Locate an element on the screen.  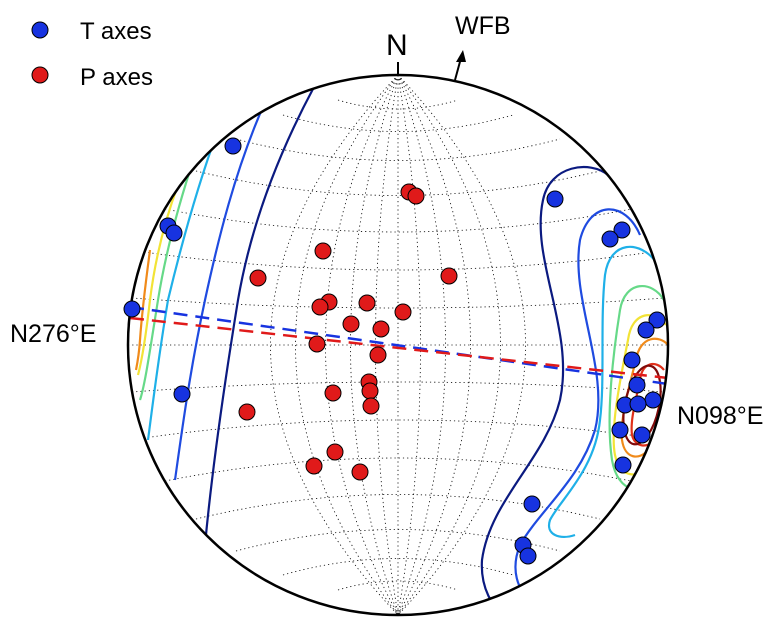
contour-level-5-east is located at coordinates (639, 395).